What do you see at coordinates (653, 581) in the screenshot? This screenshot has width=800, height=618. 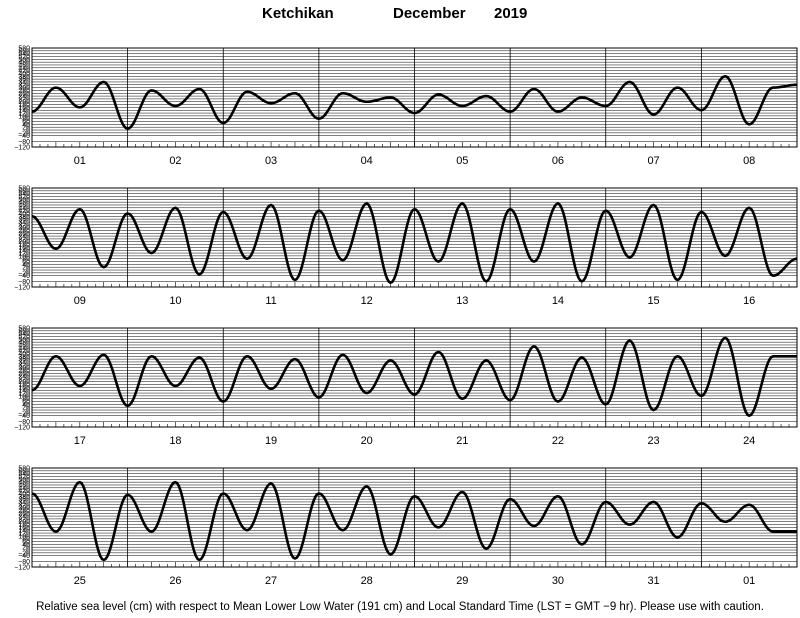 I see `day-label: 31` at bounding box center [653, 581].